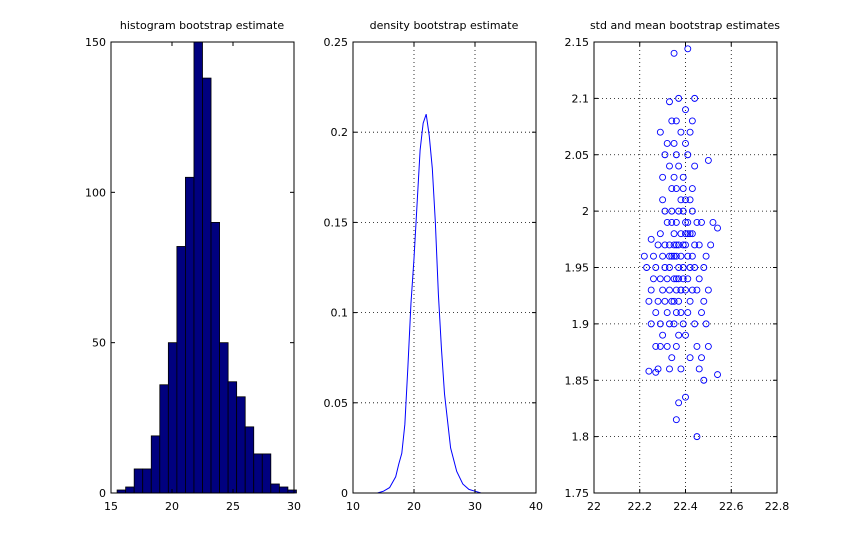 Image resolution: width=861 pixels, height=553 pixels. What do you see at coordinates (577, 380) in the screenshot?
I see `scatter-y-tick-label: 1.85` at bounding box center [577, 380].